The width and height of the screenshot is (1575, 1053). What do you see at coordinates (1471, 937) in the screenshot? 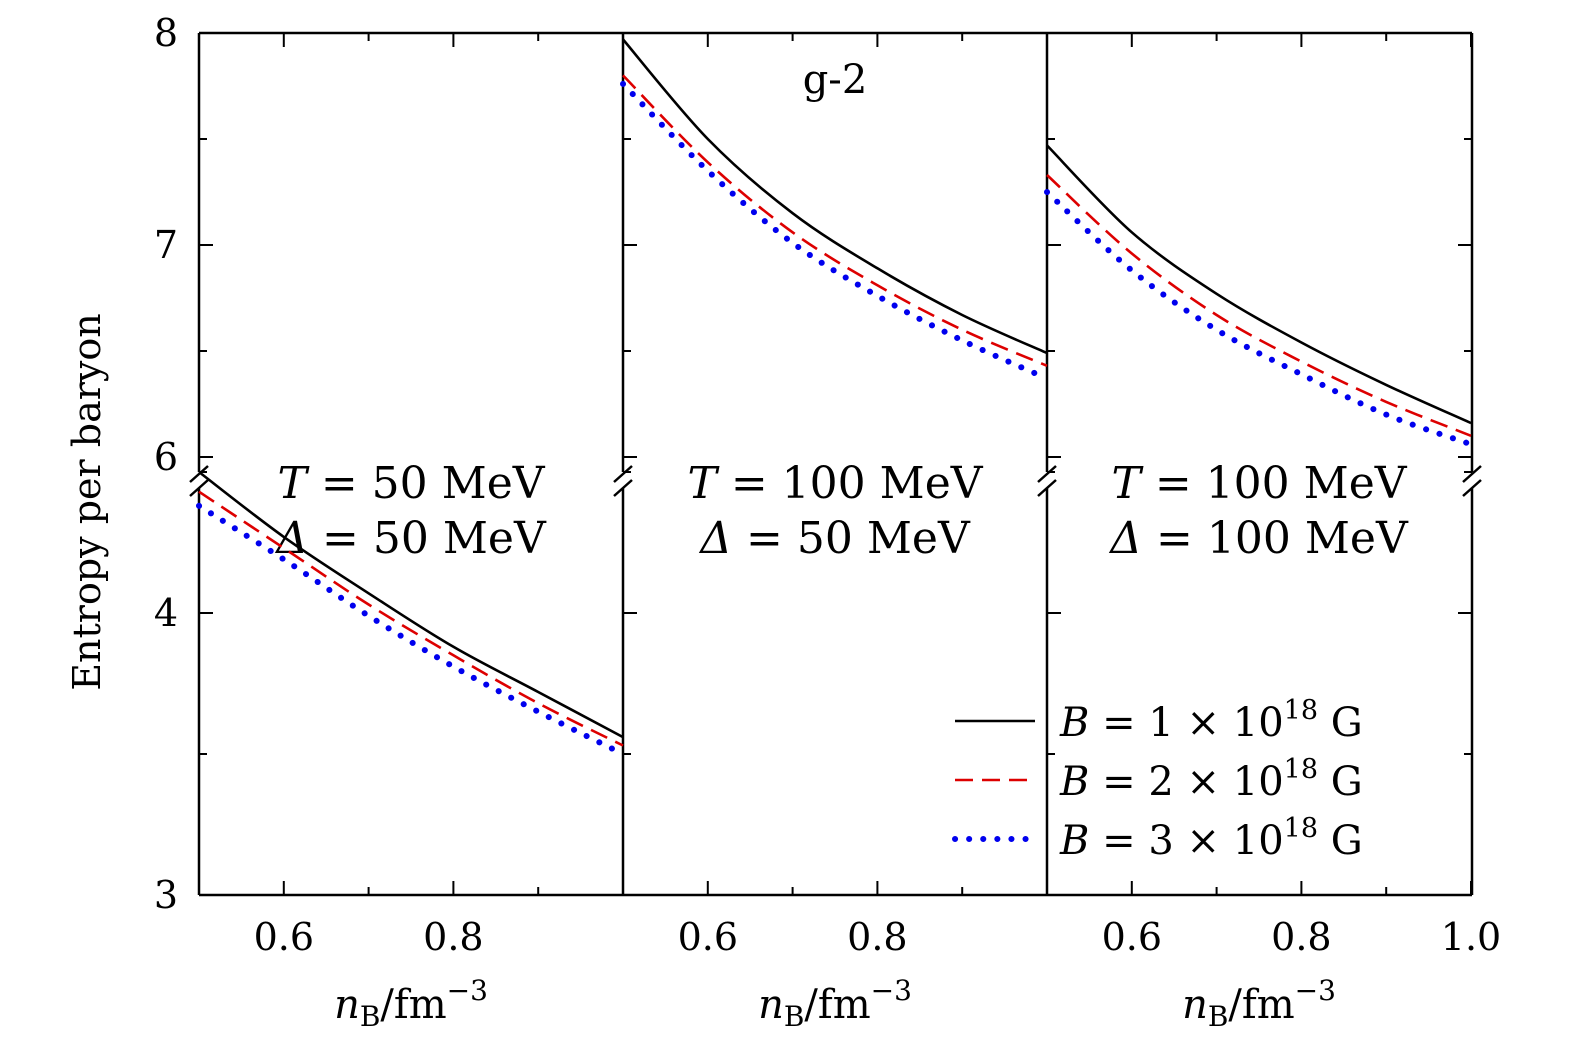
I see `x-tick-label: 1.0` at bounding box center [1471, 937].